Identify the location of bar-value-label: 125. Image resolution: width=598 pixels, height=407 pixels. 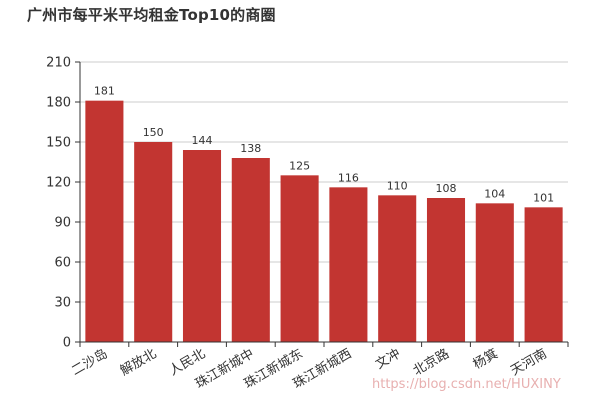
(299, 165).